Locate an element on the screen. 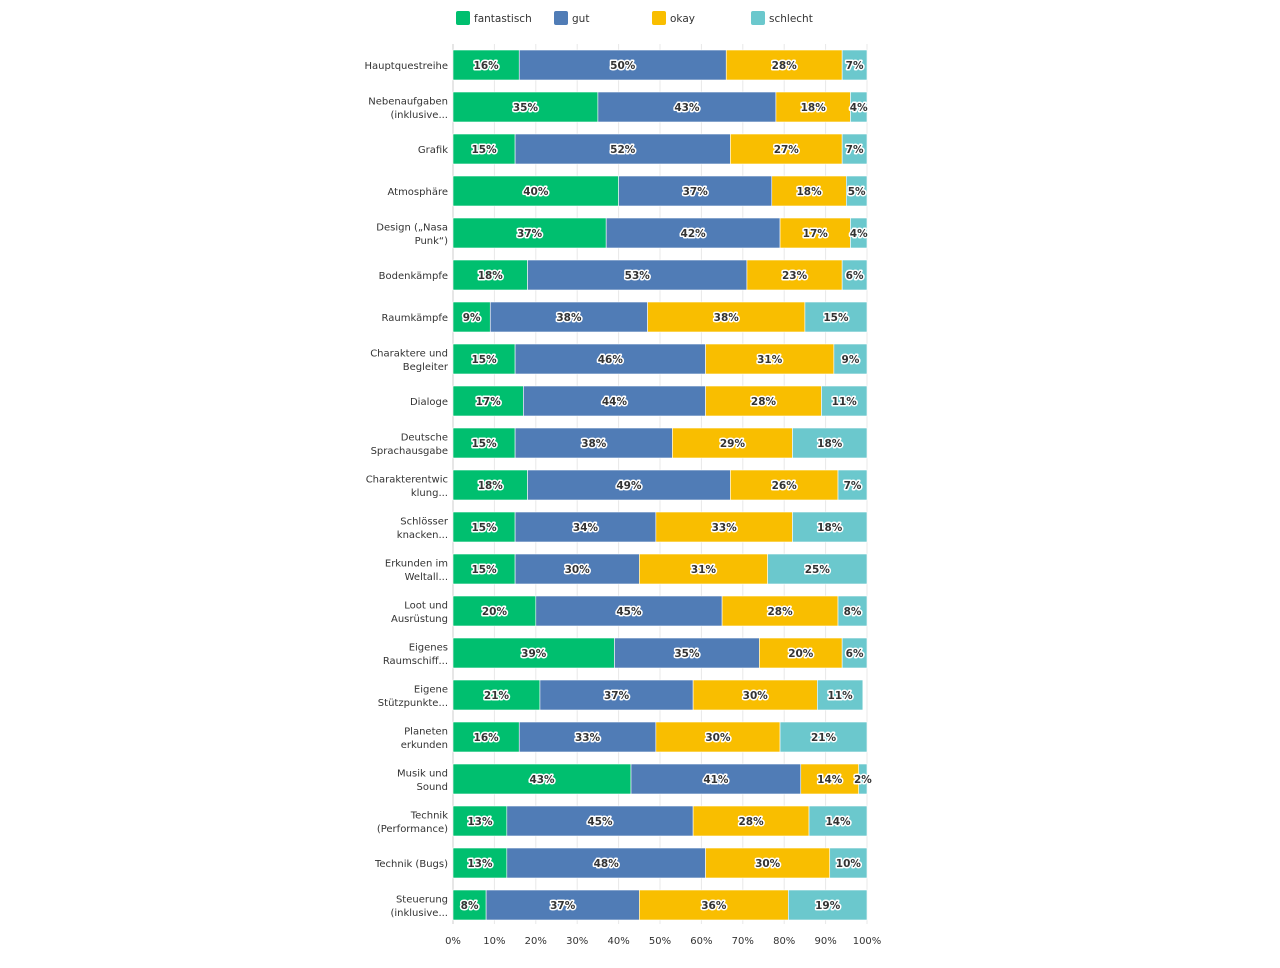 This screenshot has height=968, width=1280. data-label: 9% is located at coordinates (472, 318).